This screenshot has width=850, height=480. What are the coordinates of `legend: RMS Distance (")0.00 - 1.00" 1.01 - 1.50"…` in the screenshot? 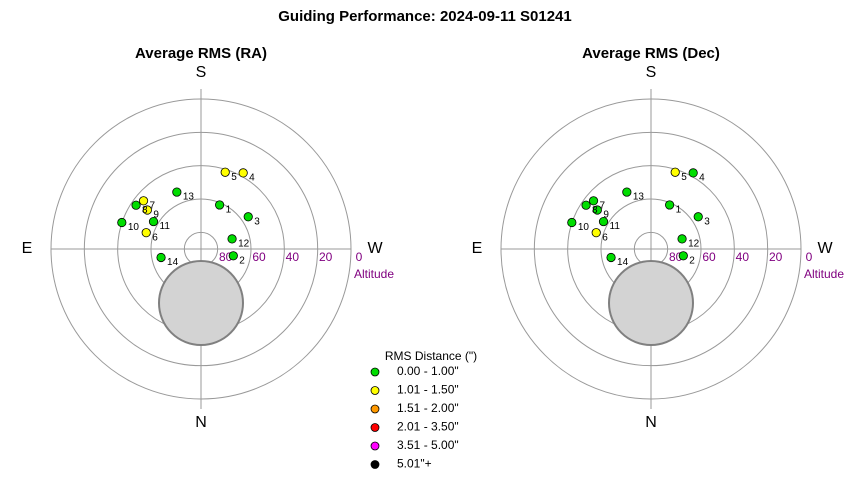 It's located at (423, 410).